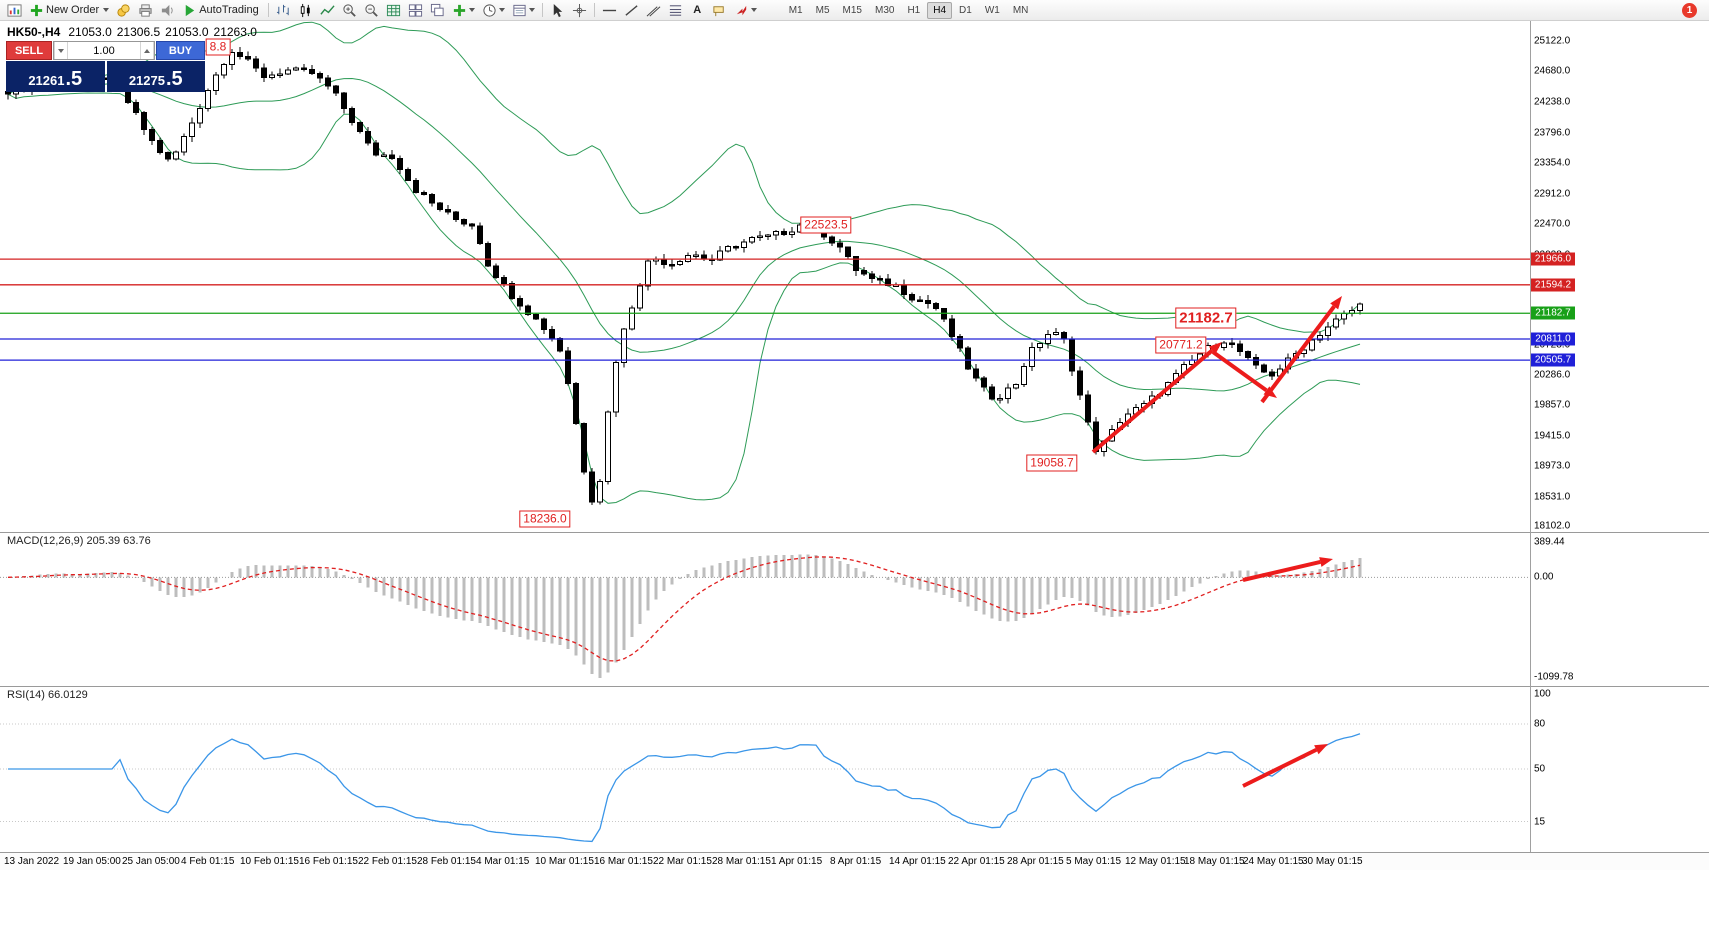 The image size is (1709, 947). Describe the element at coordinates (822, 10) in the screenshot. I see `timeframe-M5: M5` at that location.